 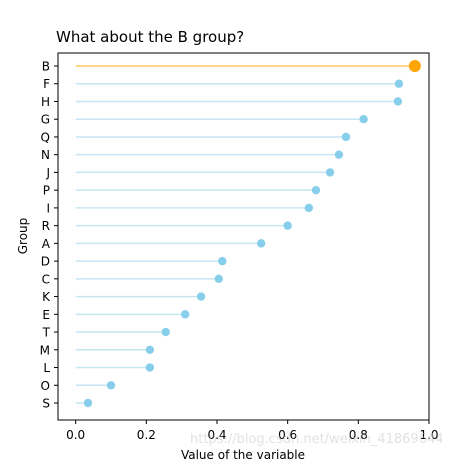 I want to click on y-tick-label: R, so click(x=46, y=226).